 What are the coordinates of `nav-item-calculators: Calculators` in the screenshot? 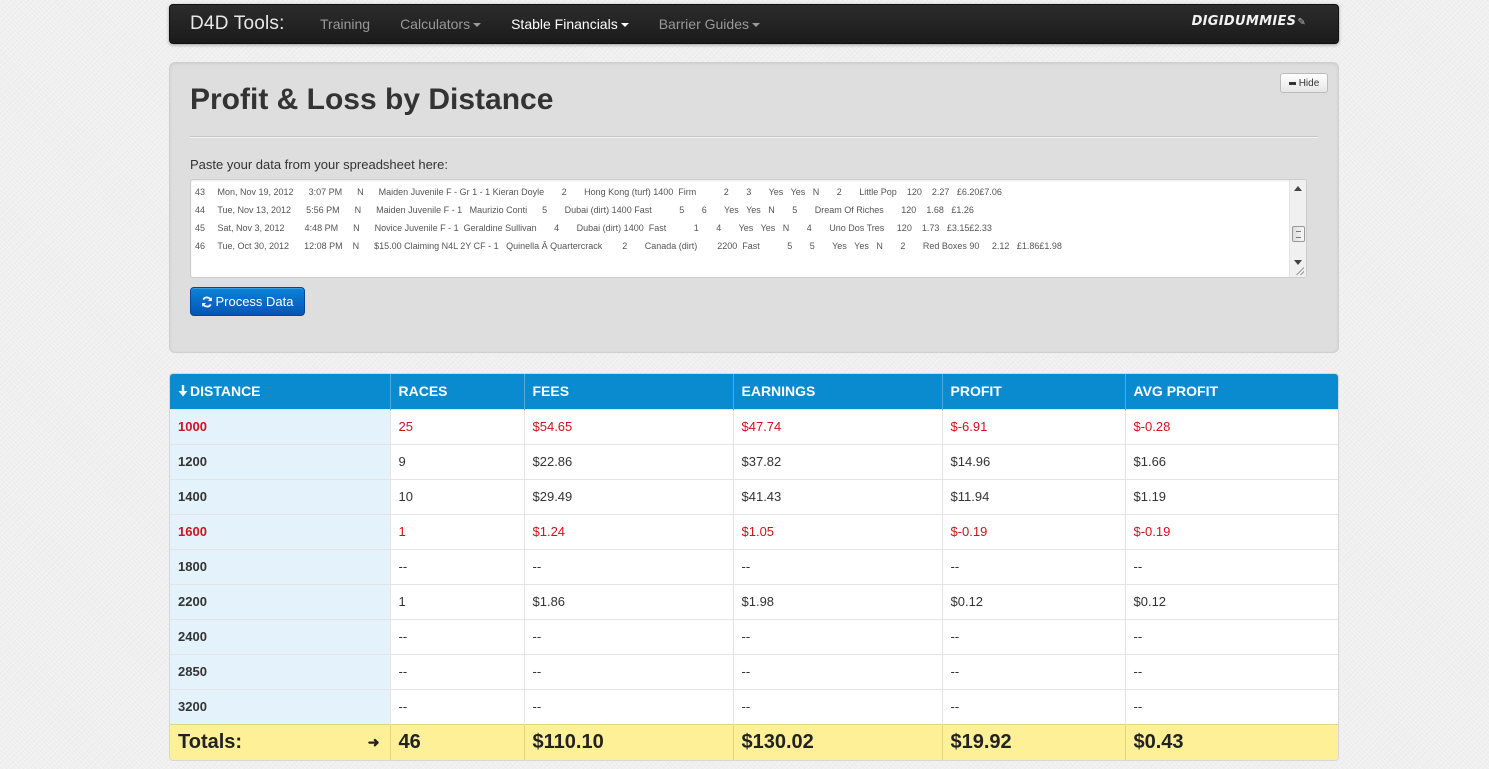 It's located at (440, 24).